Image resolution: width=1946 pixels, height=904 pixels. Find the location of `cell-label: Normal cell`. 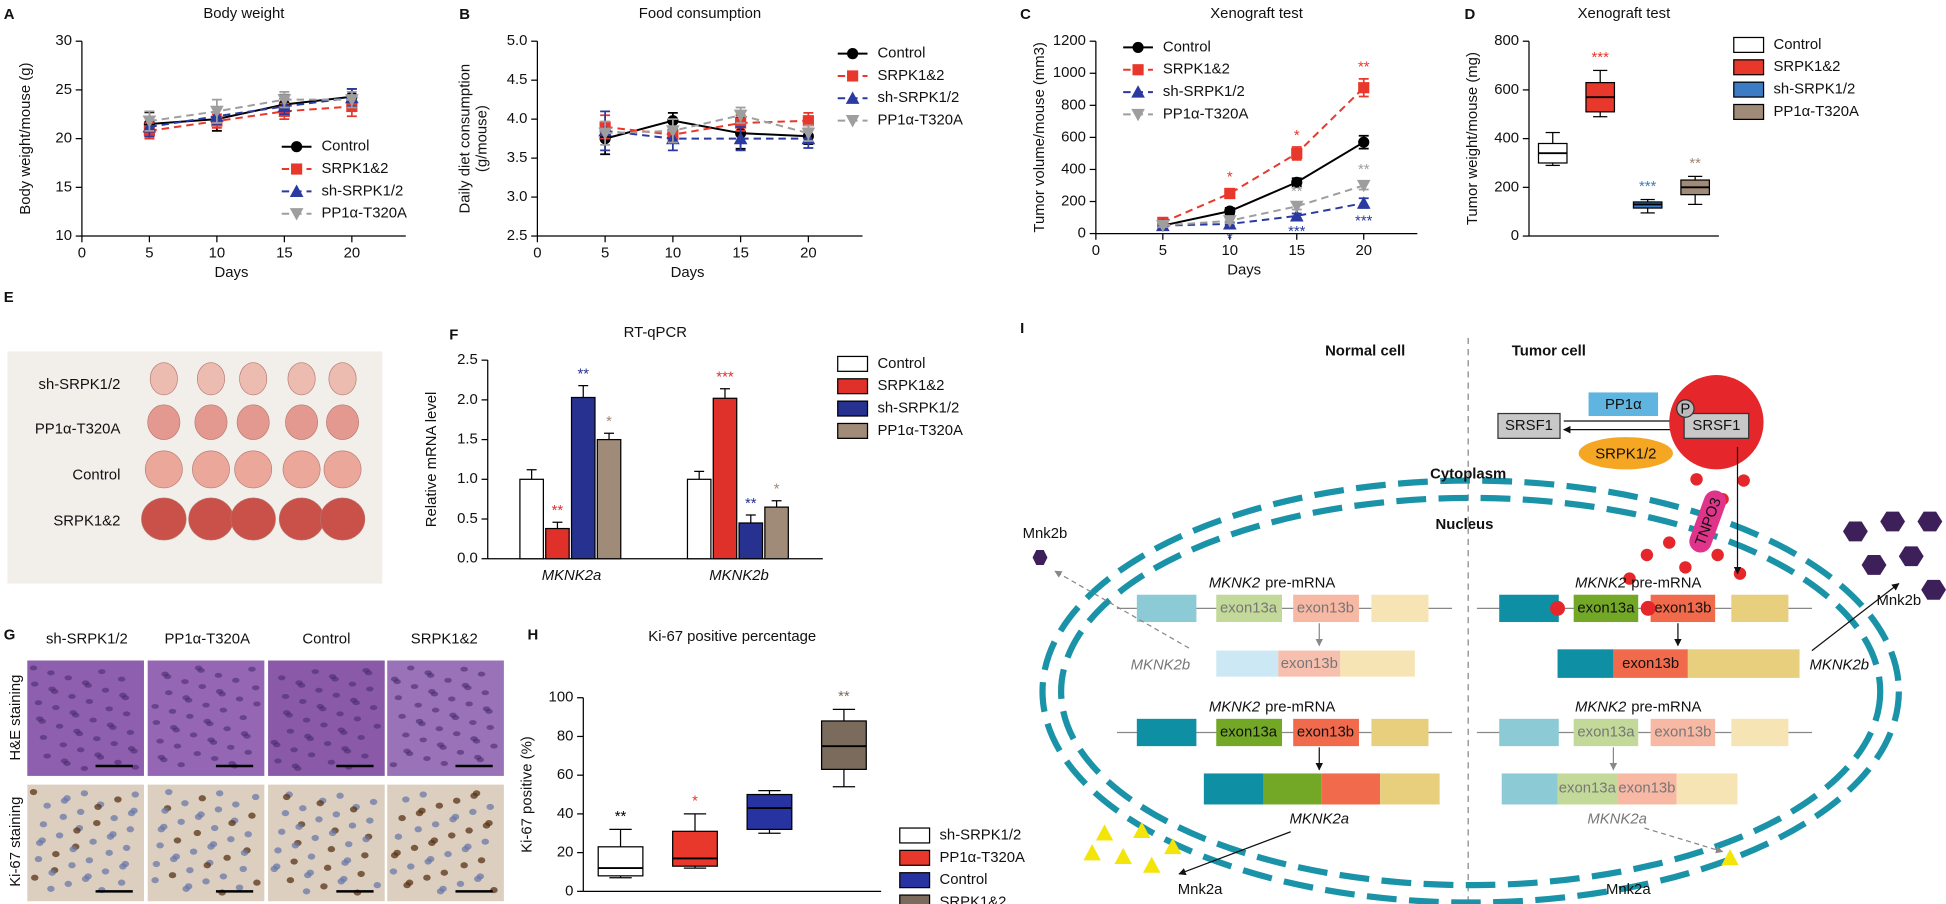

cell-label: Normal cell is located at coordinates (1365, 351).